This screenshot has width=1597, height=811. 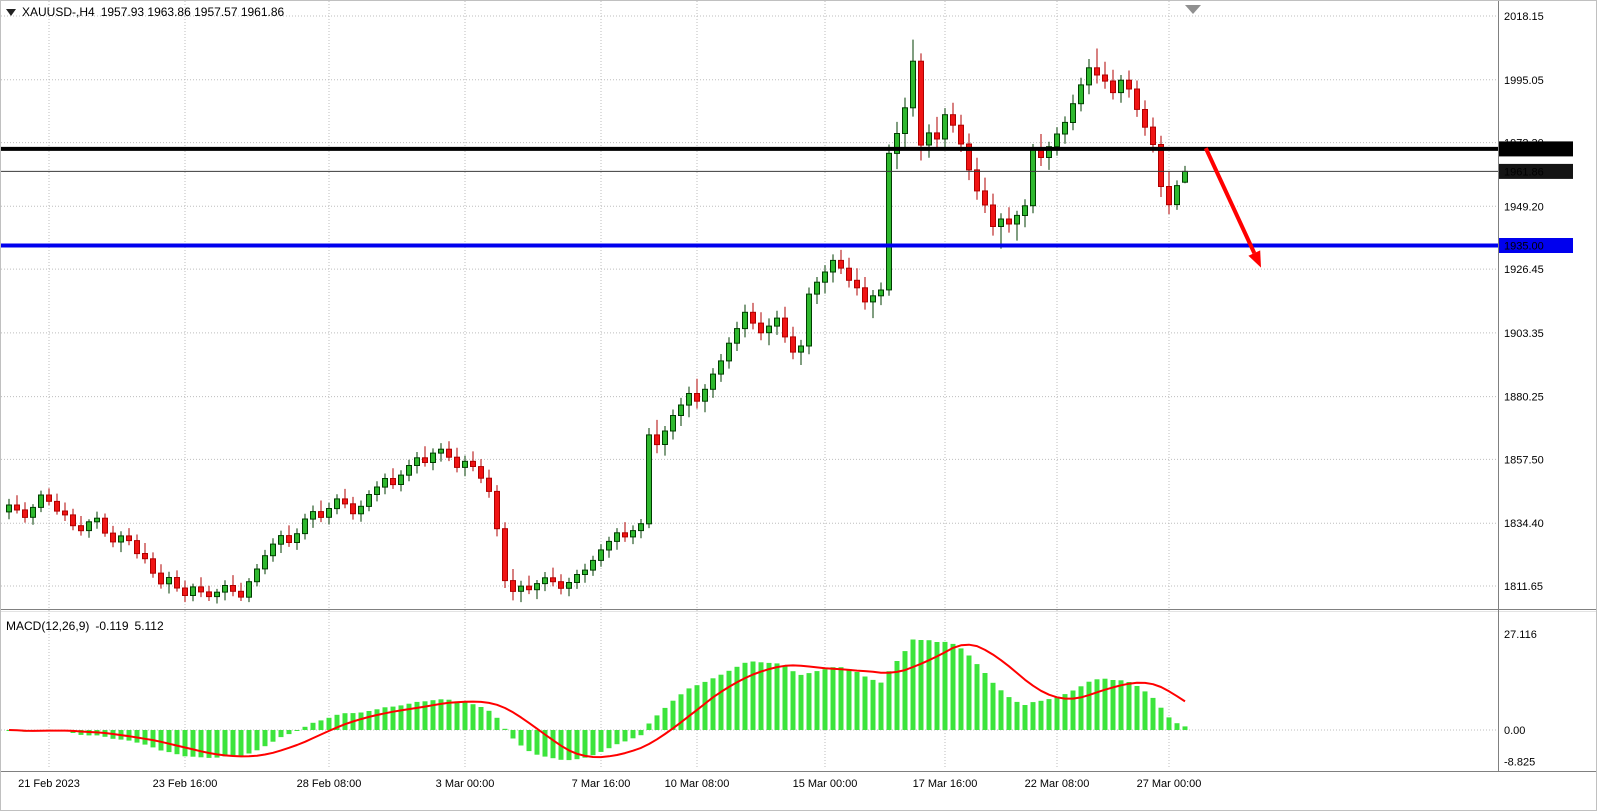 I want to click on macd-tick-label: -8.825, so click(x=1519, y=762).